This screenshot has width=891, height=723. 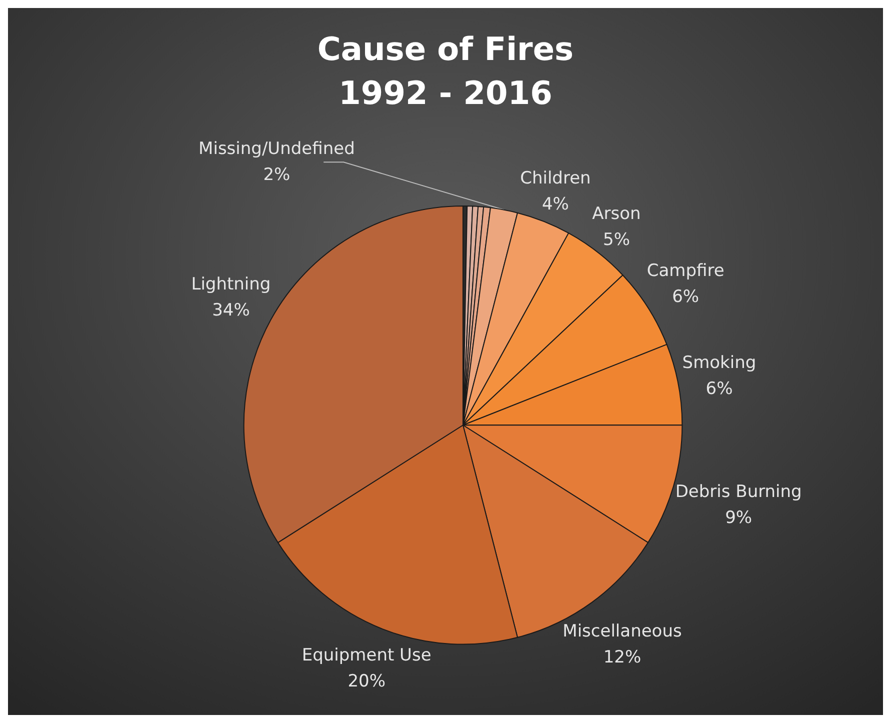 What do you see at coordinates (231, 310) in the screenshot?
I see `data-label: 34%` at bounding box center [231, 310].